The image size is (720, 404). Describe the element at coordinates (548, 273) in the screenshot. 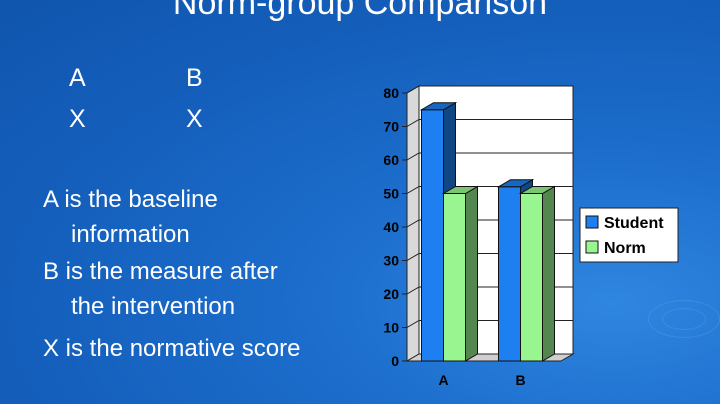

I see `bar-side-norm-b` at that location.